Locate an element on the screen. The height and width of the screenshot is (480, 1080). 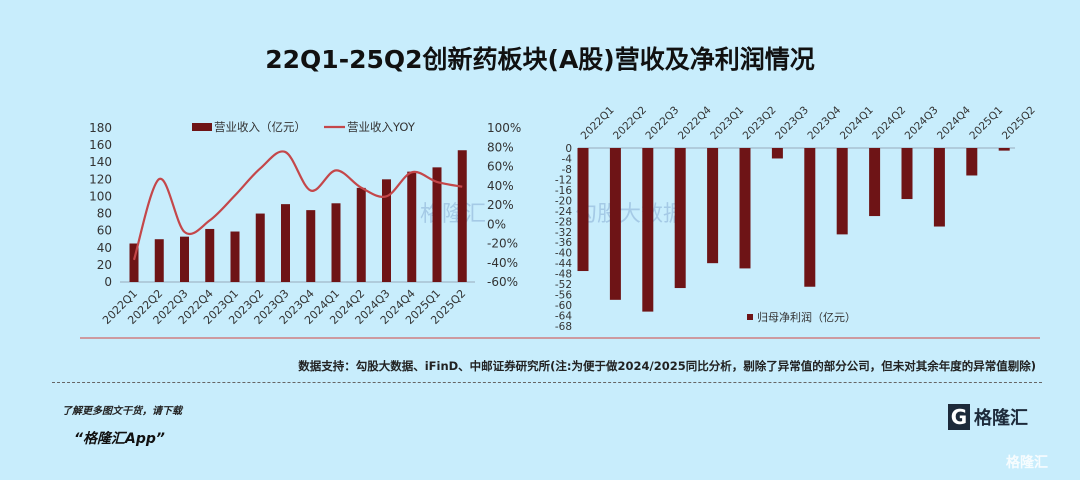
right-y-tick: 80% is located at coordinates (500, 147).